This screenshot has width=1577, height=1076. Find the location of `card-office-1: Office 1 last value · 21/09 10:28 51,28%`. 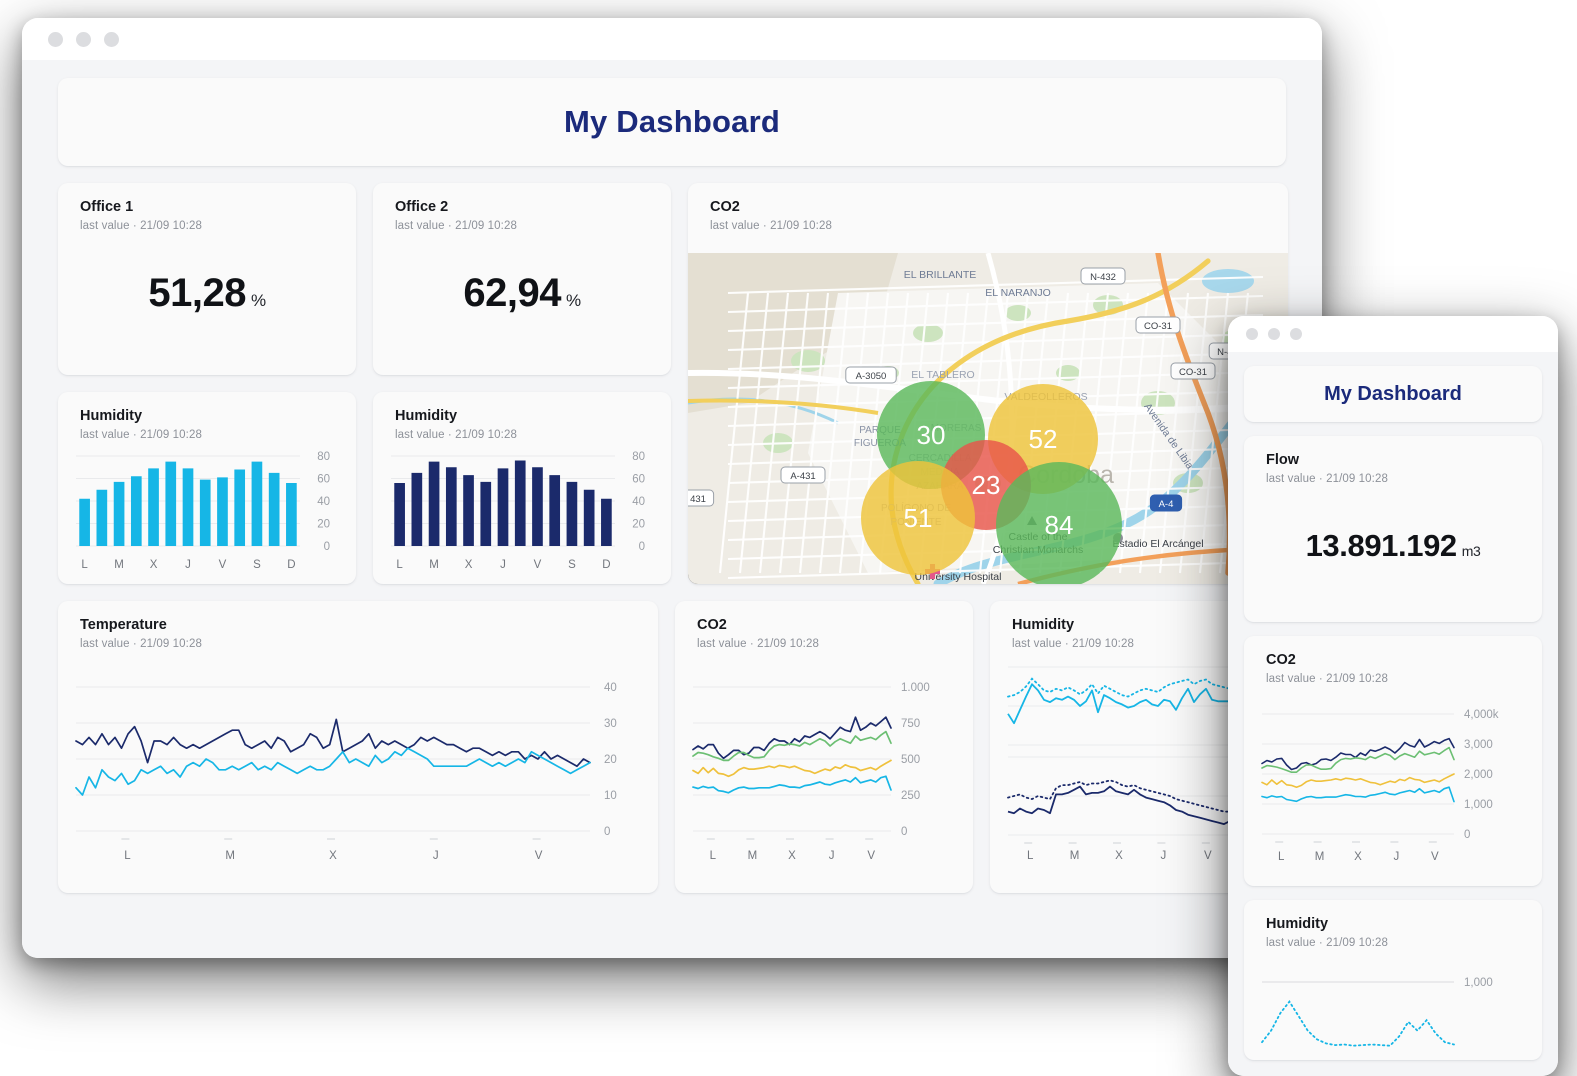

card-office-1: Office 1 last value · 21/09 10:28 51,28% is located at coordinates (207, 279).